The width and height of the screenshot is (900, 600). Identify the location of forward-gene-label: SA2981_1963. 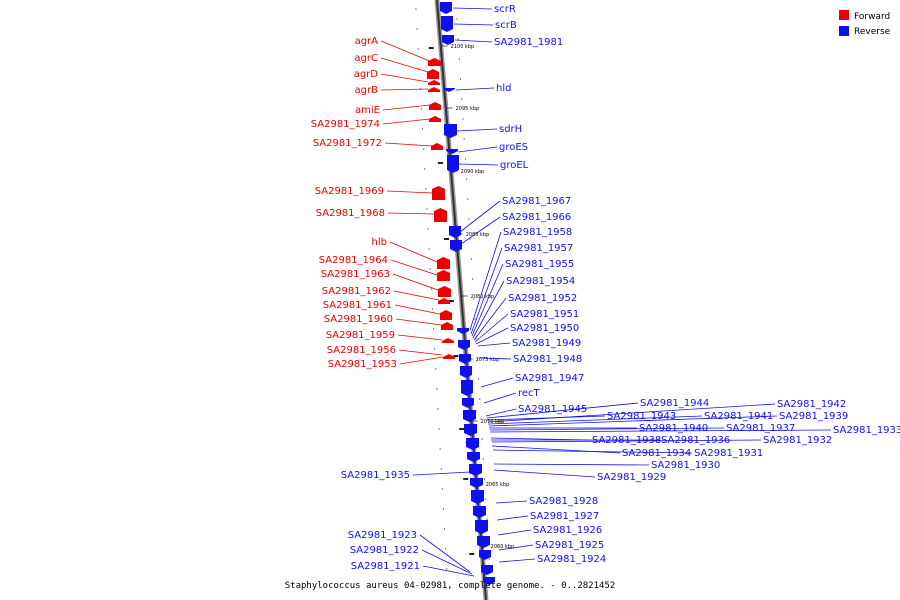
(355, 274).